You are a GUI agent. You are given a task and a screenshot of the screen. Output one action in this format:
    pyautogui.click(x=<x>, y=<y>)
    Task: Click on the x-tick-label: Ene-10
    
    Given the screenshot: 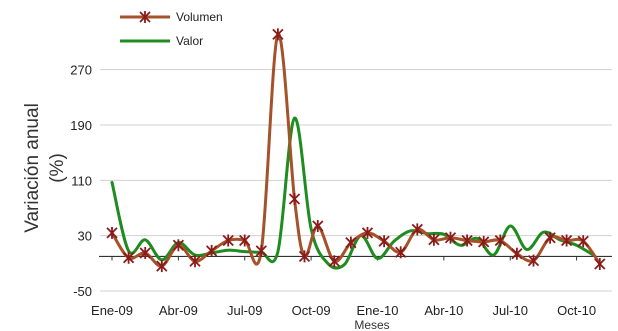 What is the action you would take?
    pyautogui.click(x=378, y=310)
    